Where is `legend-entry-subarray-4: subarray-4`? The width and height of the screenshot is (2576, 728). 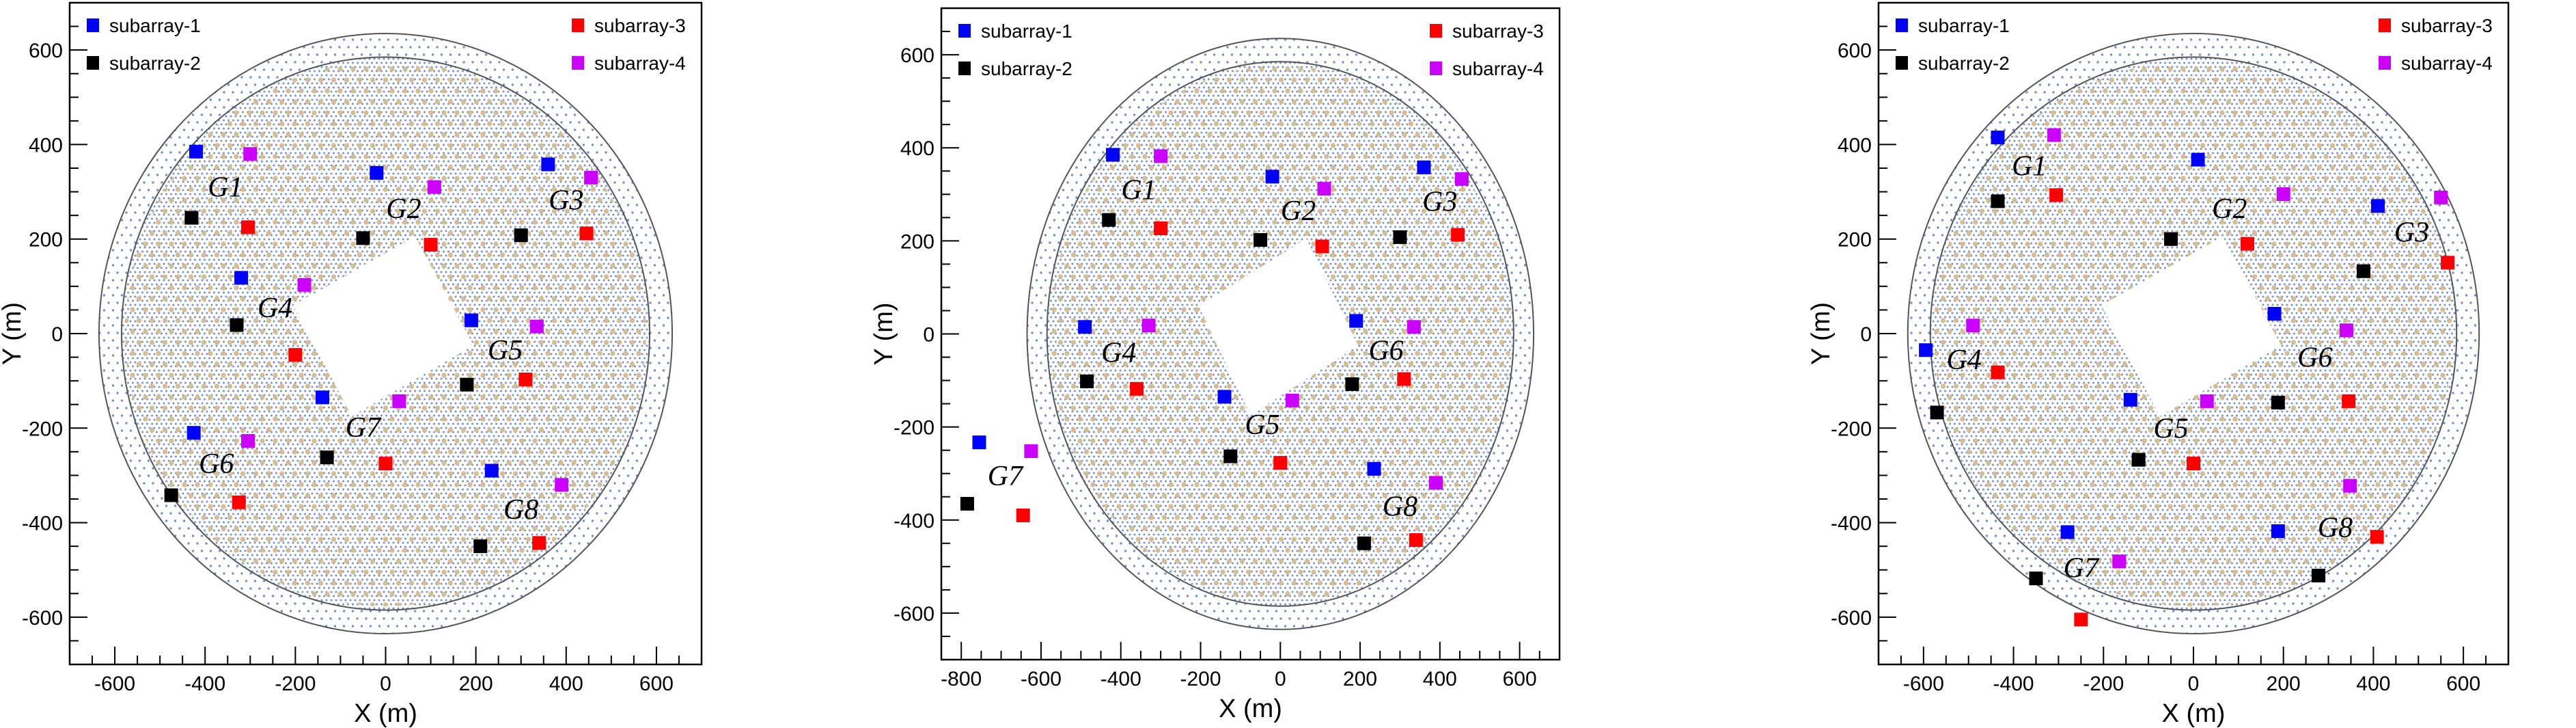 legend-entry-subarray-4: subarray-4 is located at coordinates (1487, 68).